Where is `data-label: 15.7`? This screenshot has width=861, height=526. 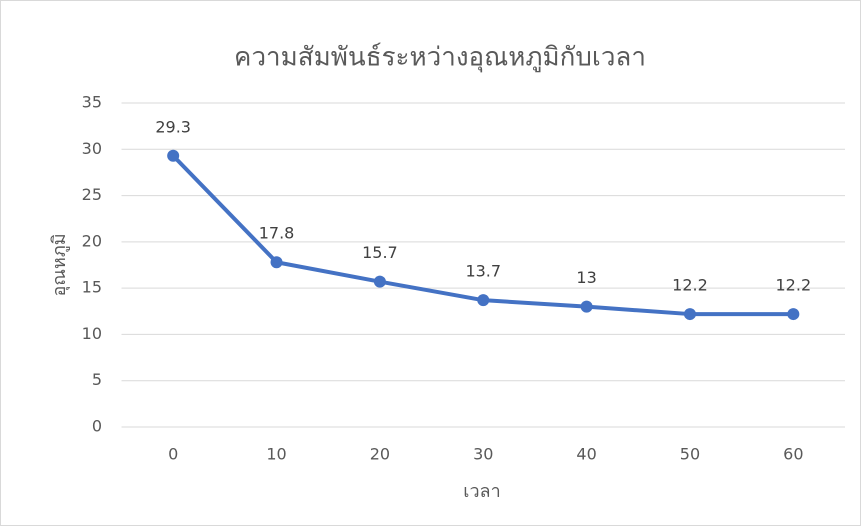 data-label: 15.7 is located at coordinates (380, 252).